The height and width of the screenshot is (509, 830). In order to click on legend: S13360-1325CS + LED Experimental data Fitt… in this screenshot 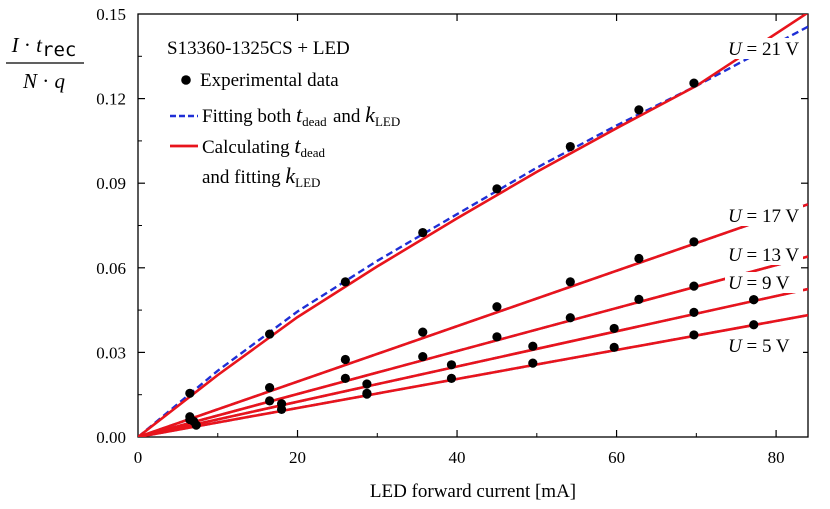, I will do `click(284, 114)`.